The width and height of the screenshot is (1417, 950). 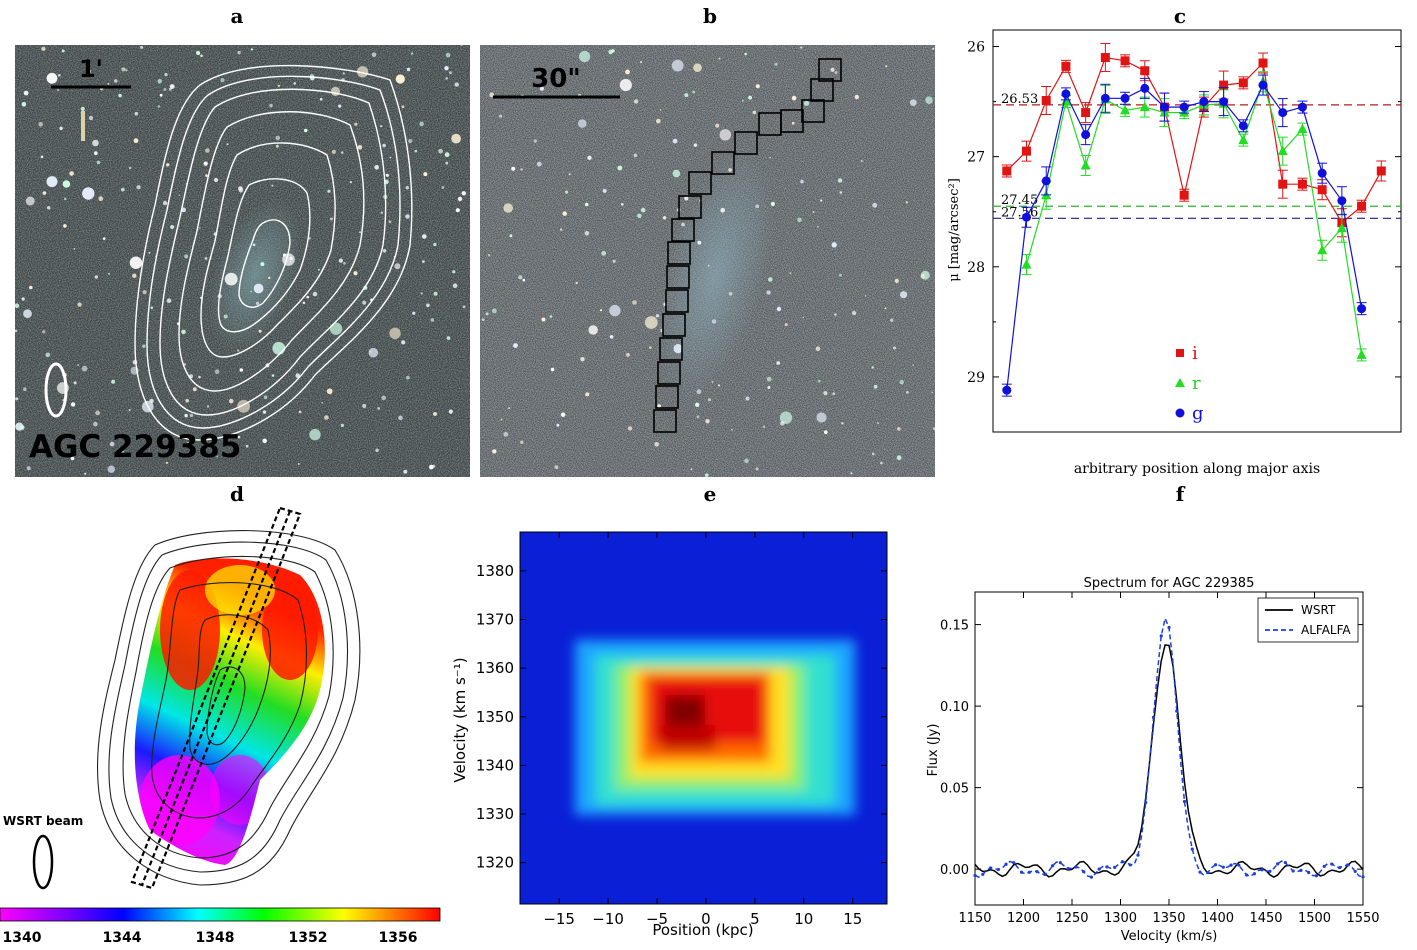 I want to click on panel-b-optical-image: 30", so click(x=707, y=261).